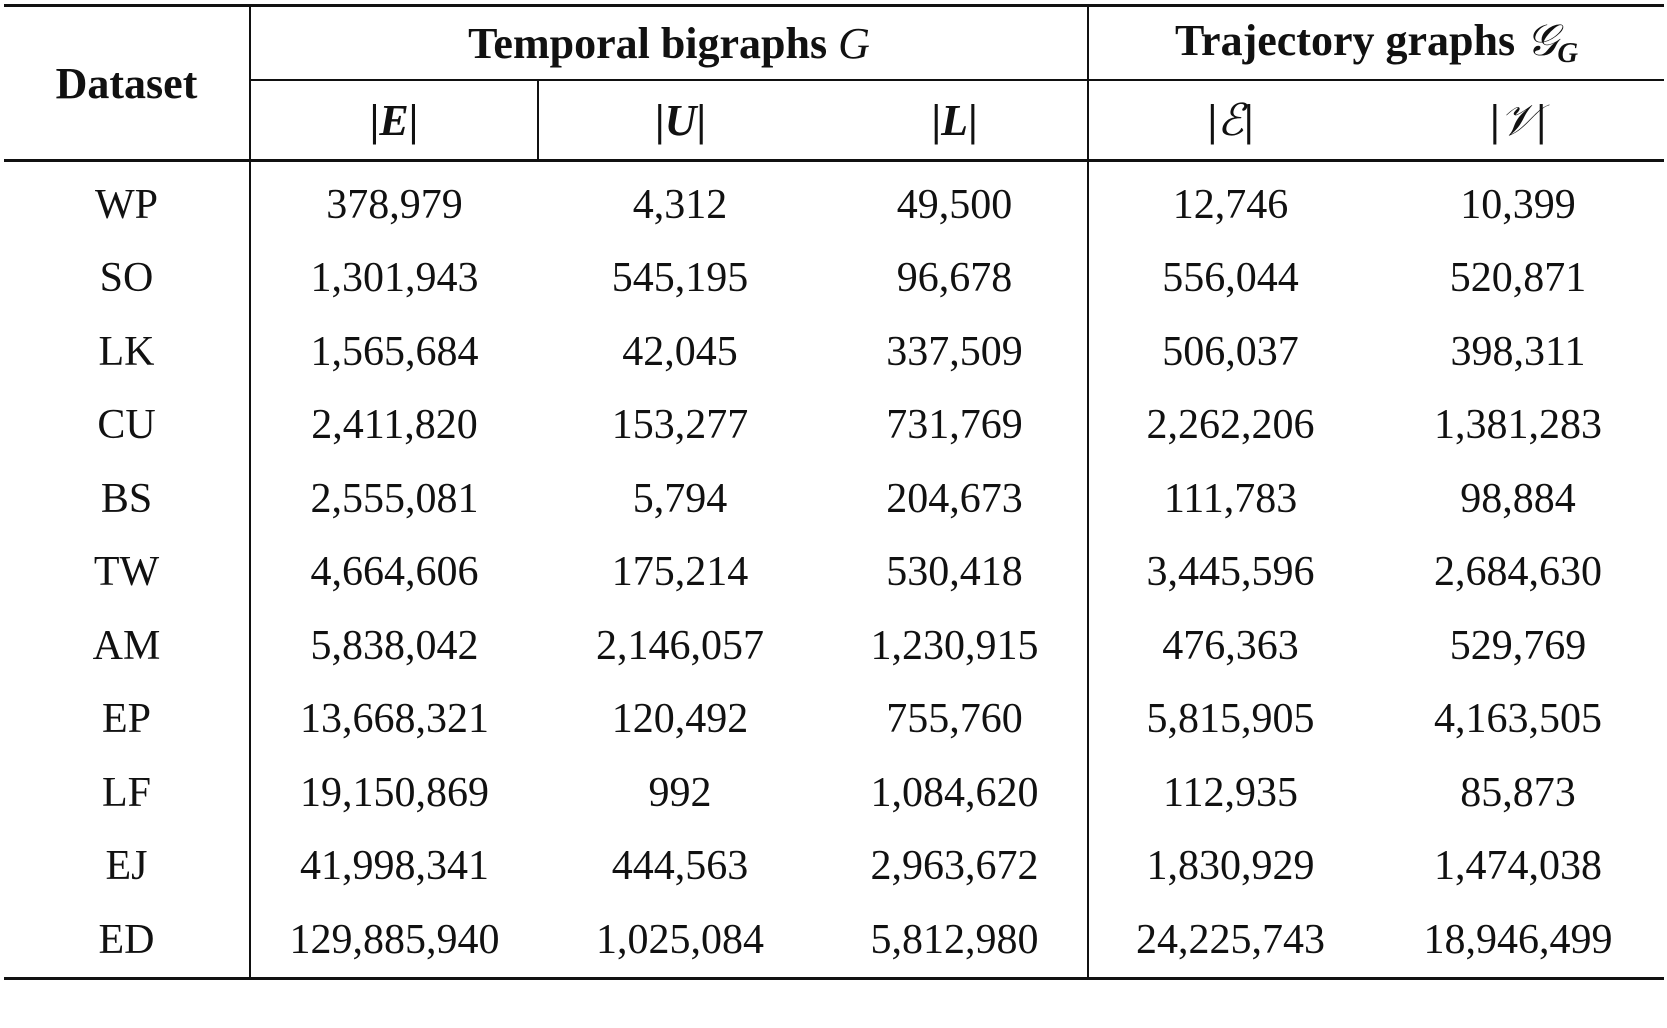  Describe the element at coordinates (1518, 792) in the screenshot. I see `trajectory-vertices-count-cell: 85,873` at that location.